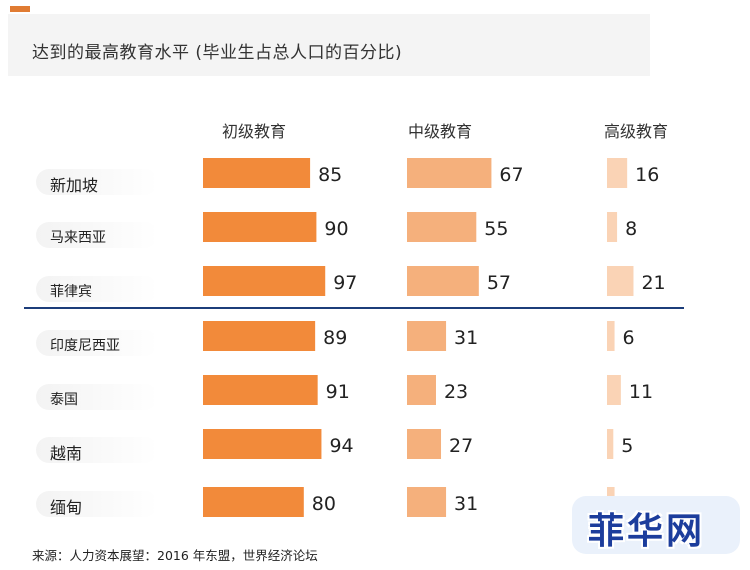 The width and height of the screenshot is (750, 570). I want to click on value-label-tertiary-0: 16, so click(647, 175).